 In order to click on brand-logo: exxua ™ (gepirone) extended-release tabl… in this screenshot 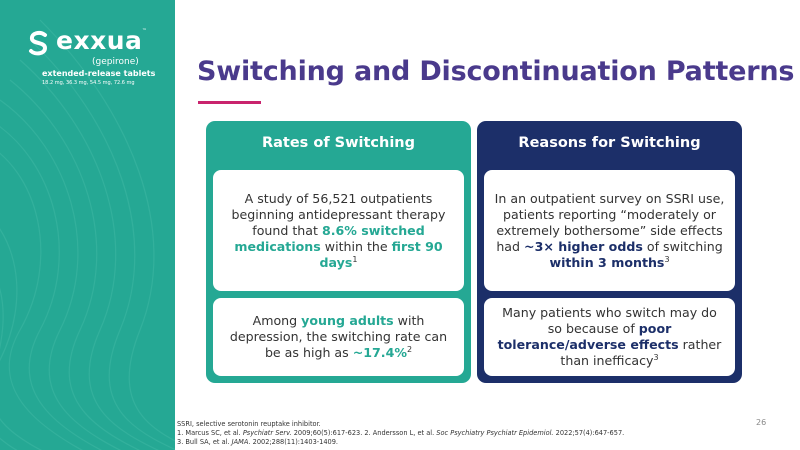, I will do `click(91, 63)`.